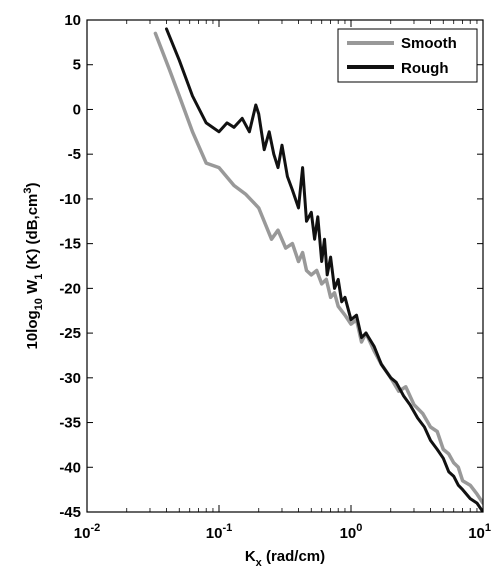 The width and height of the screenshot is (493, 574). What do you see at coordinates (70, 378) in the screenshot?
I see `y-tick-label: -30` at bounding box center [70, 378].